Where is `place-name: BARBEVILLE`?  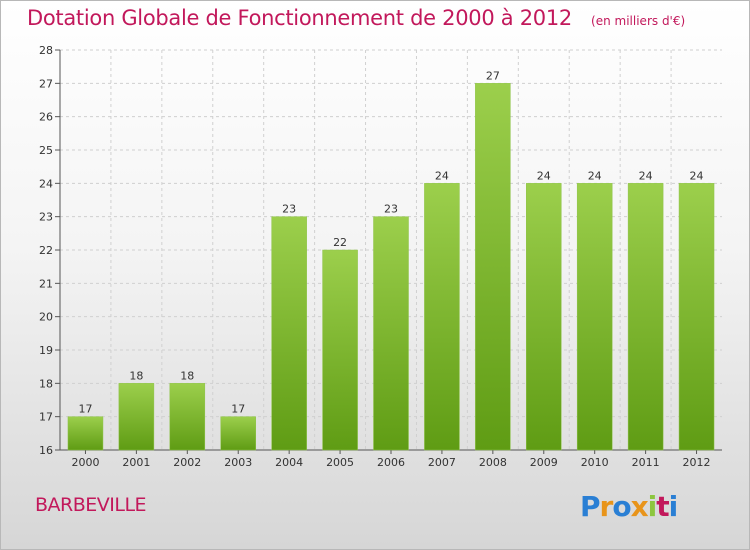 place-name: BARBEVILLE is located at coordinates (91, 505).